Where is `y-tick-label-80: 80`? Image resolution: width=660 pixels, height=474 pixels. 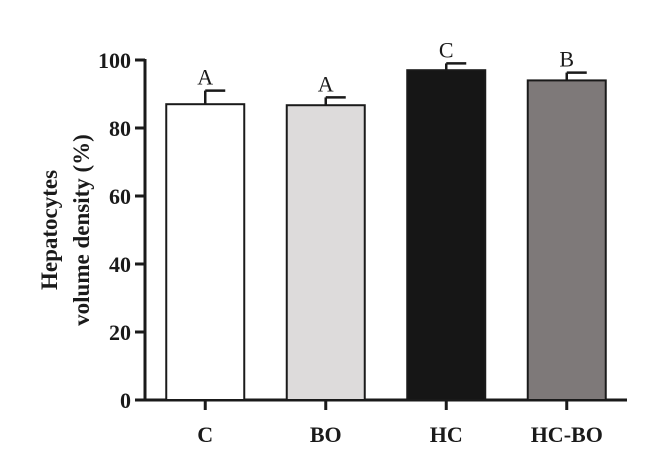 y-tick-label-80: 80 is located at coordinates (120, 128).